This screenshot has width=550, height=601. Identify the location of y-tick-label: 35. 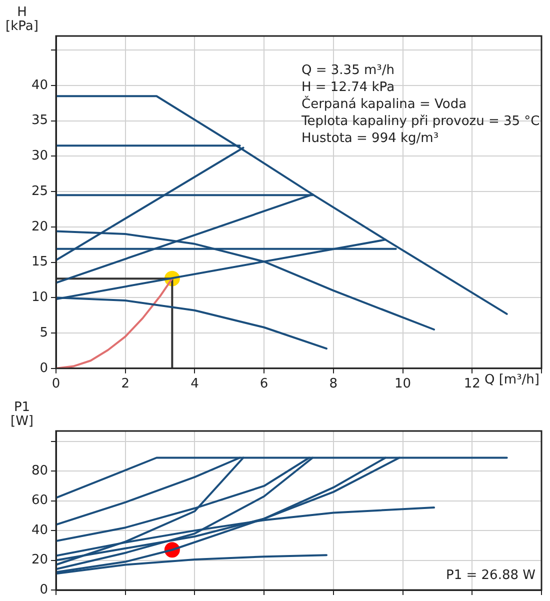
(39, 120).